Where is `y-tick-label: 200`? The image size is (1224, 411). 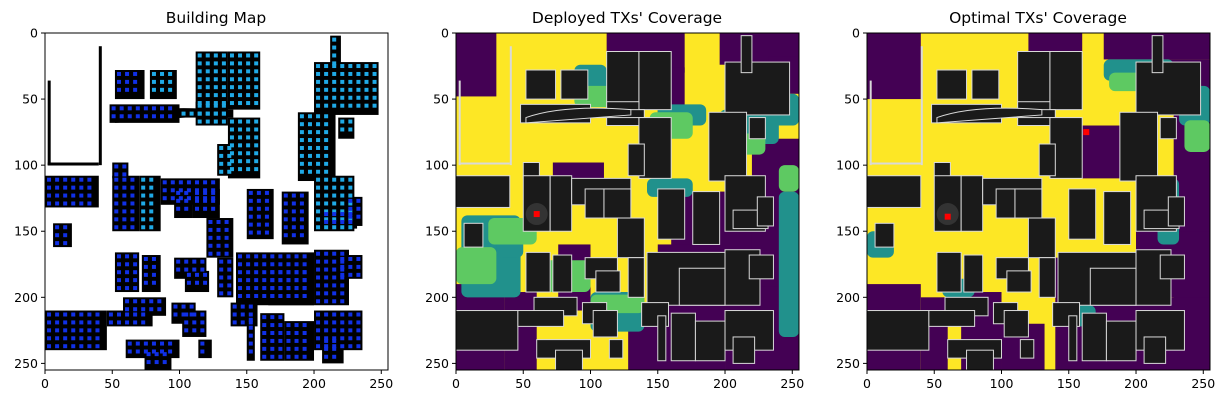 y-tick-label: 200 is located at coordinates (437, 297).